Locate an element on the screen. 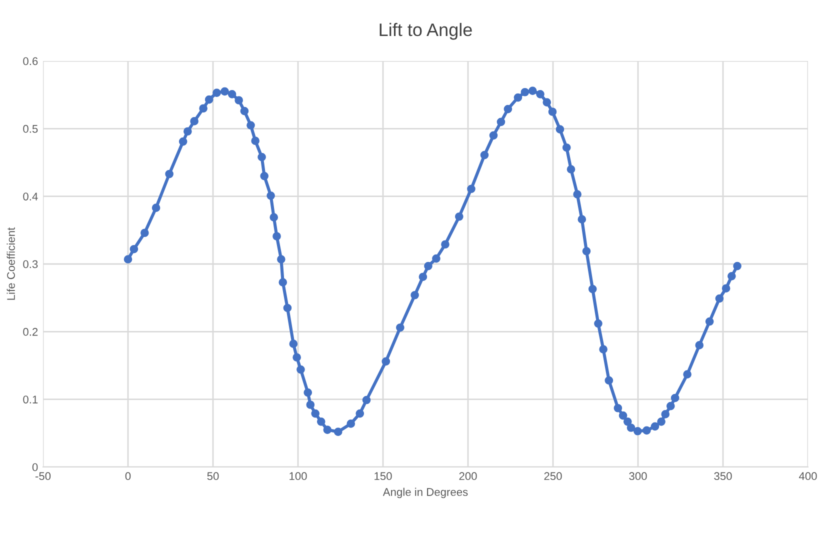  x-tick-label: 400 is located at coordinates (807, 476).